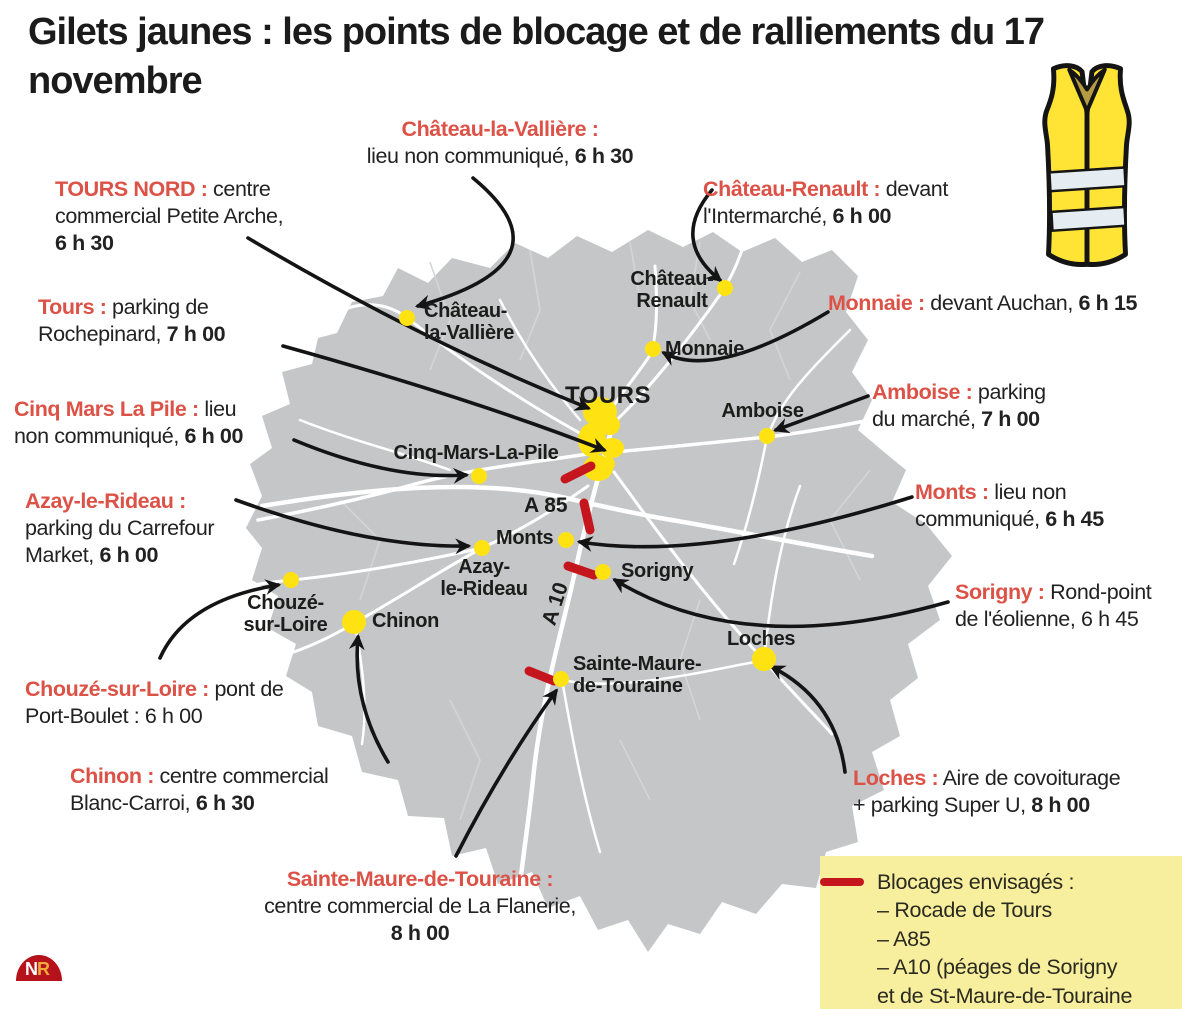  I want to click on callout-text: devant, so click(914, 189).